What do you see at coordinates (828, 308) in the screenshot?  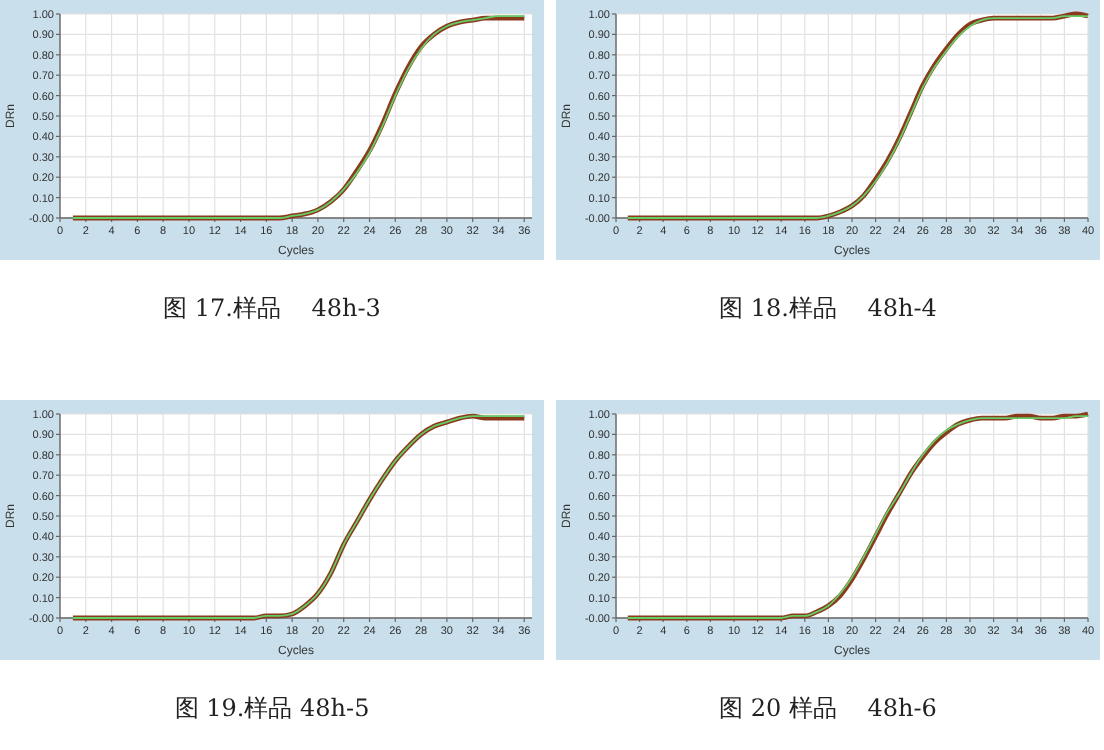 I see `text: 图 18.样品 48h-4` at bounding box center [828, 308].